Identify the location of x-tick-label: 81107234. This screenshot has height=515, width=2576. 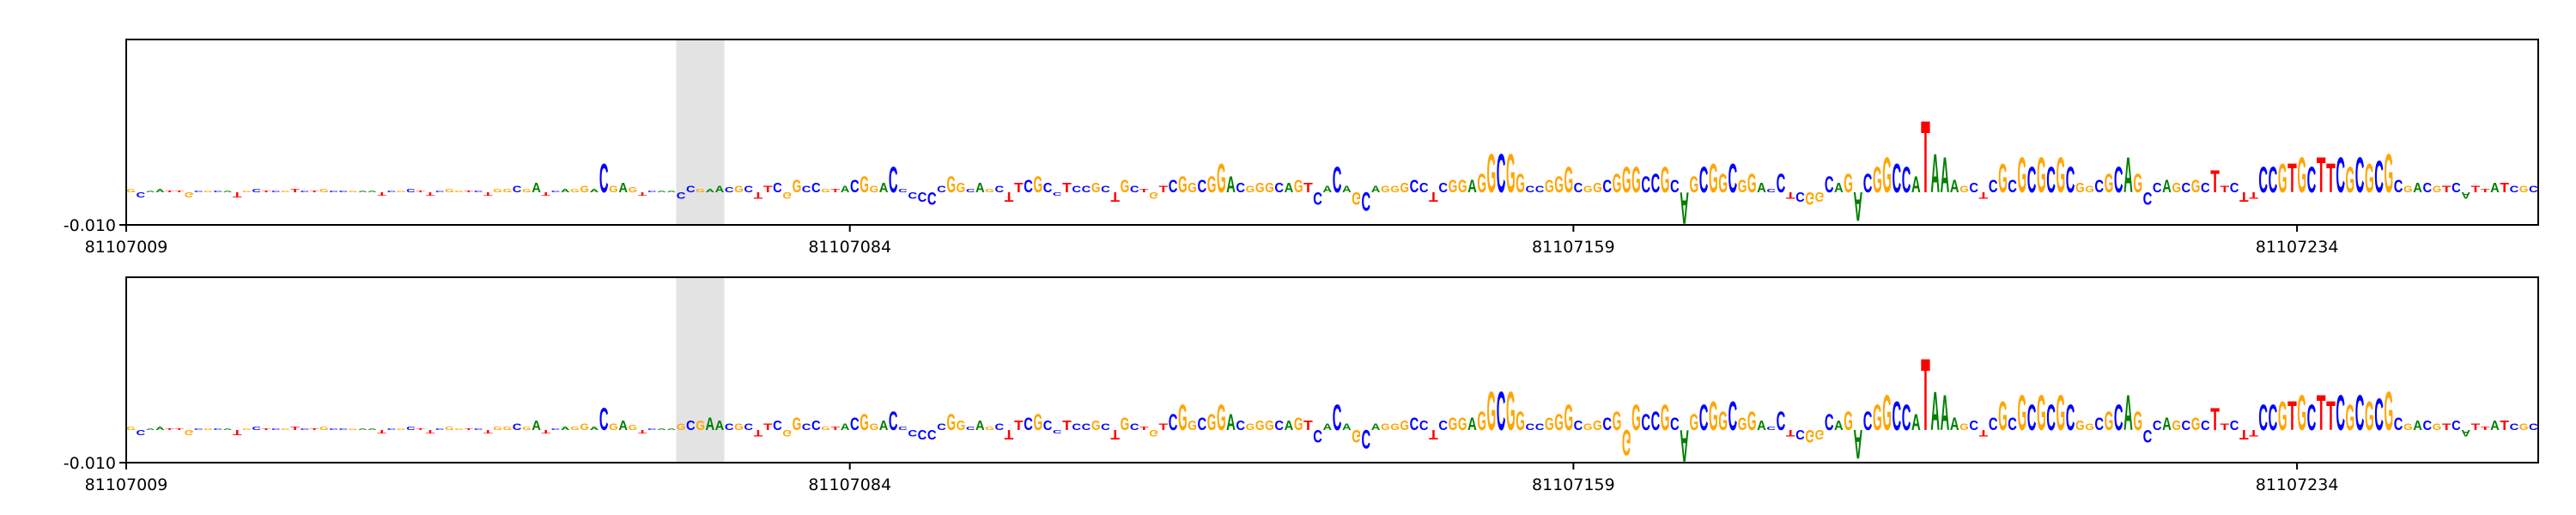
(2297, 247).